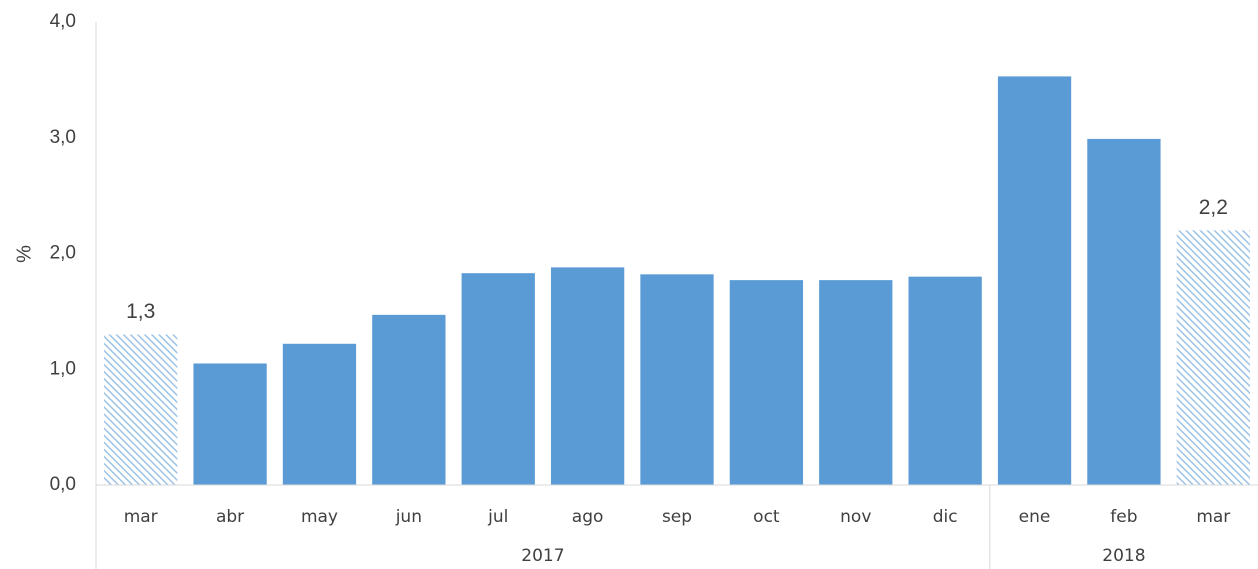  What do you see at coordinates (24, 254) in the screenshot?
I see `y-axis-title: %` at bounding box center [24, 254].